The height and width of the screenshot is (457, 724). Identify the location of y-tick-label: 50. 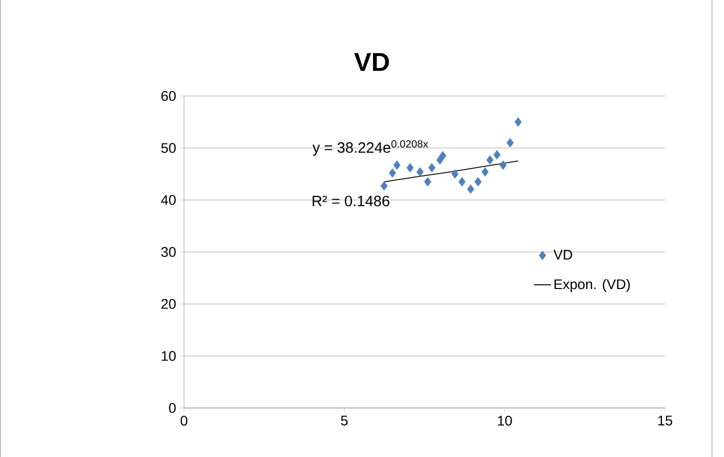
(168, 148).